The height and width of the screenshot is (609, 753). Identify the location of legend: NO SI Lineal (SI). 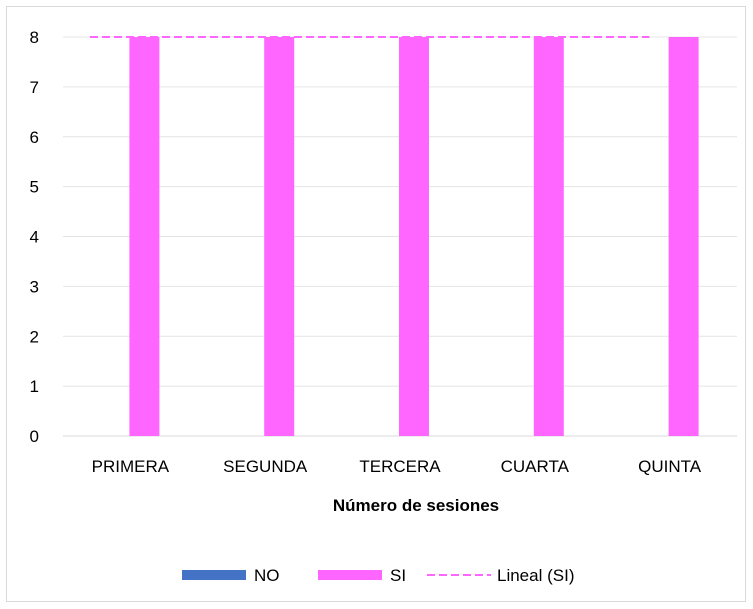
(378, 575).